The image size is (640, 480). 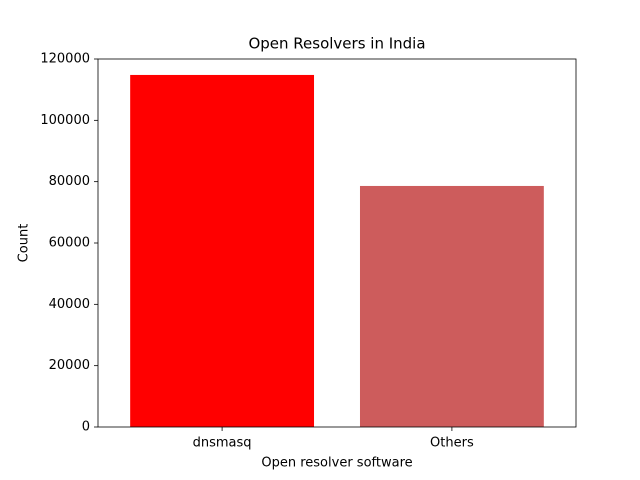 I want to click on y-tick-label: 100000, so click(x=65, y=120).